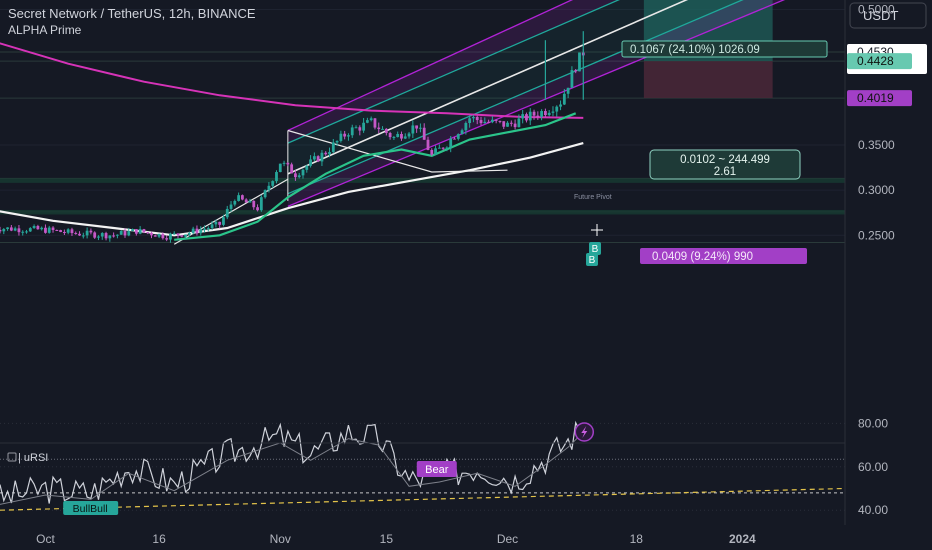 This screenshot has width=932, height=550. I want to click on time-tick: Nov, so click(280, 539).